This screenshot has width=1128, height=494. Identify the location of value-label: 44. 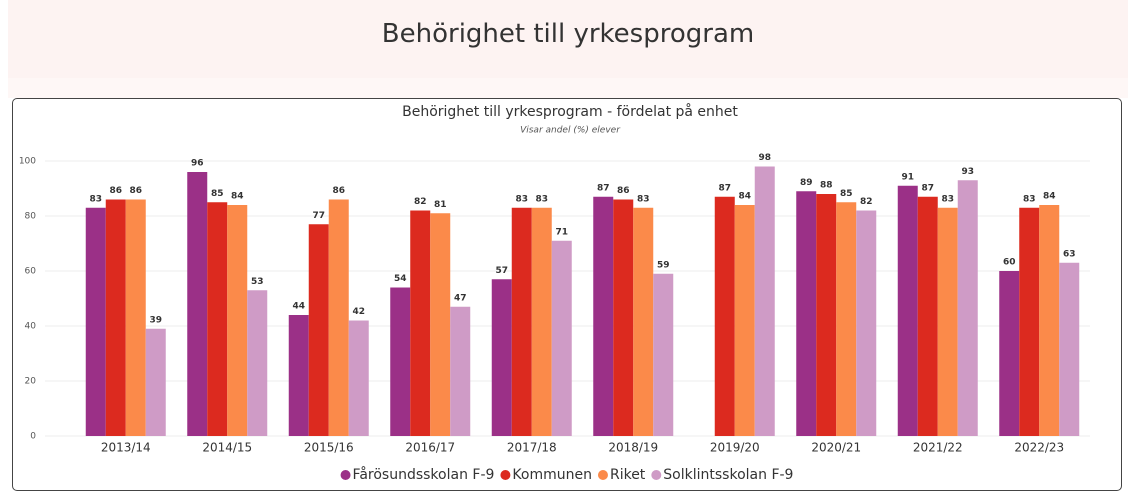
(298, 307).